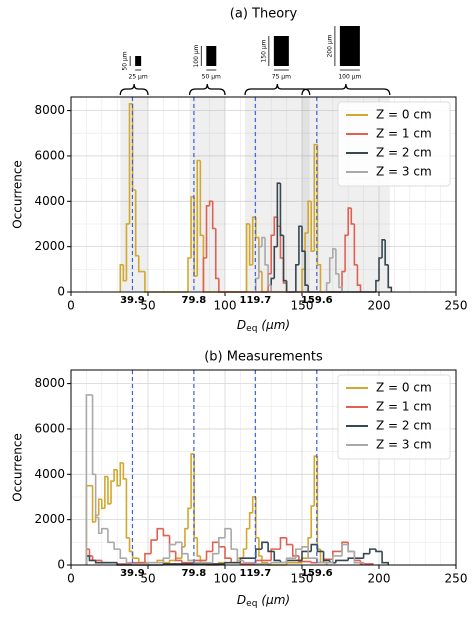  What do you see at coordinates (251, 329) in the screenshot?
I see `x-axis-label-sub: eq` at bounding box center [251, 329].